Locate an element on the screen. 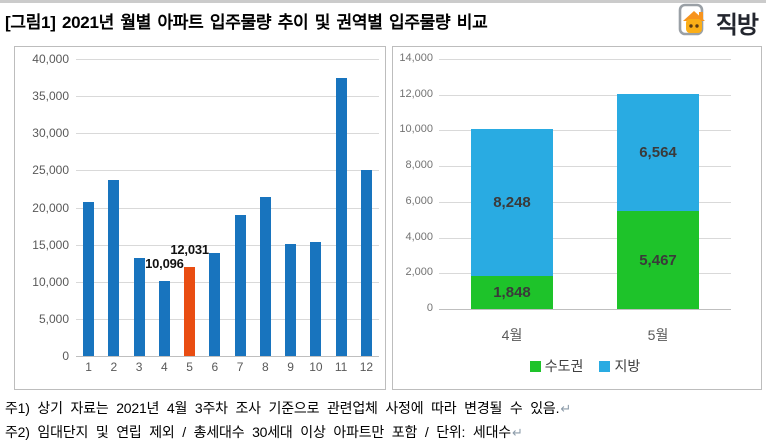 The image size is (766, 445). right-chart-x-axis: 4월 5월 is located at coordinates (585, 335).